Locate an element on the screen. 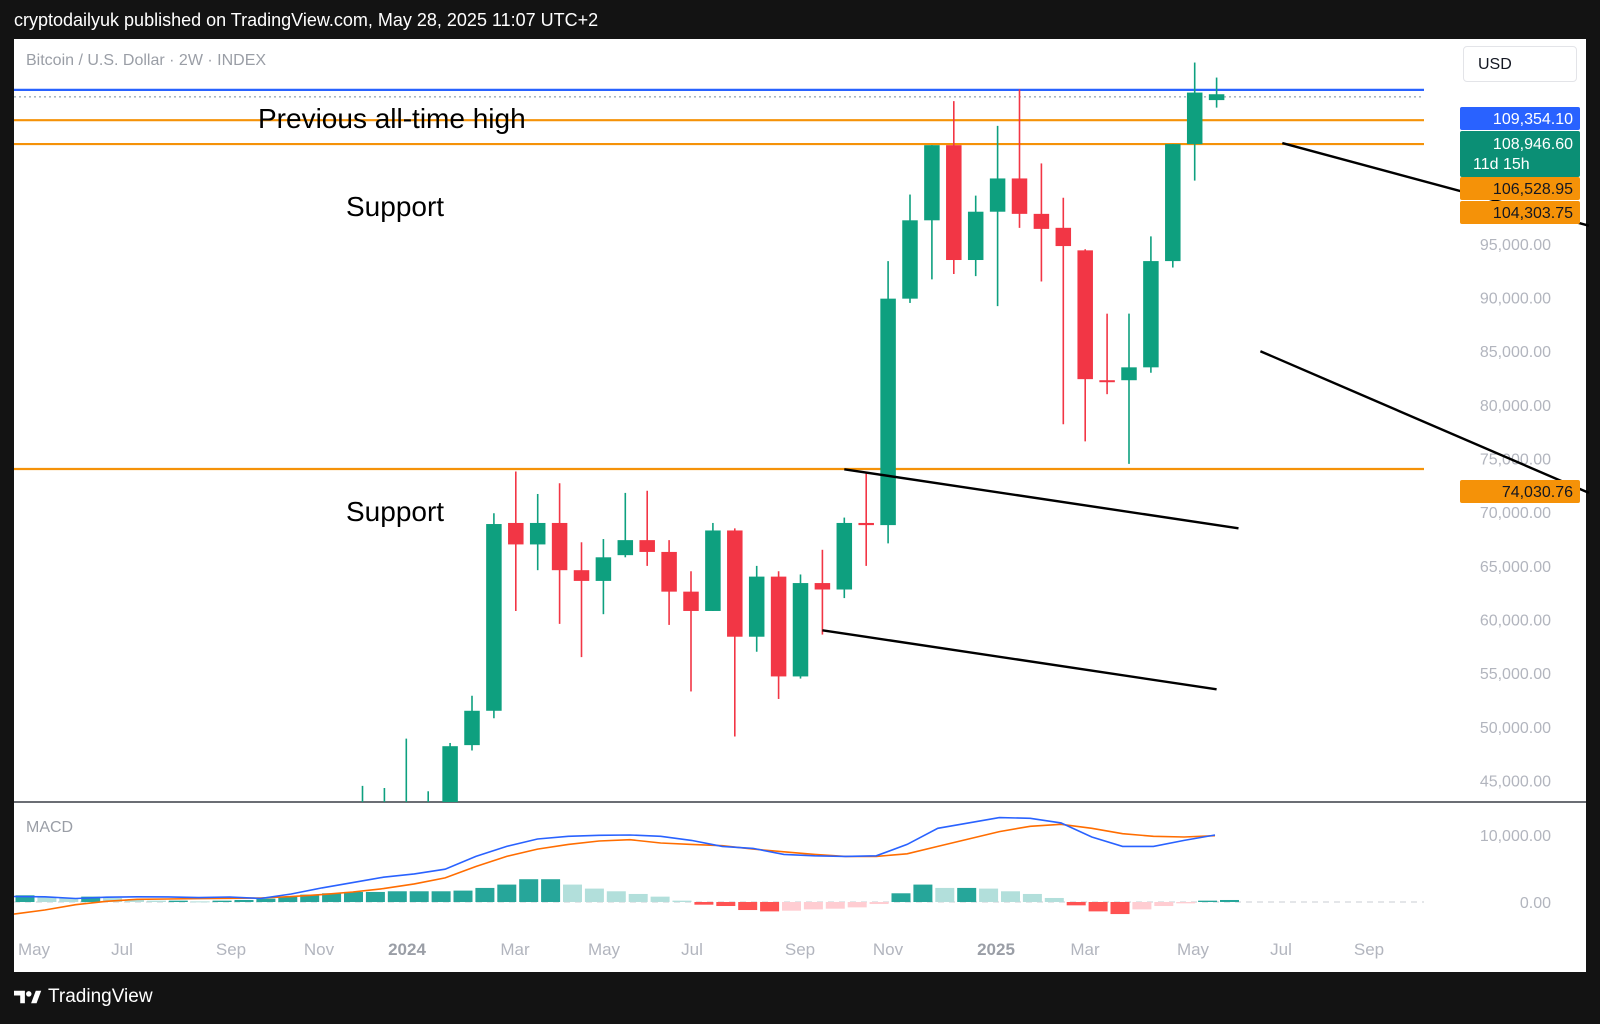 Image resolution: width=1600 pixels, height=1024 pixels. badge-level-3: 74,030.76 is located at coordinates (1537, 492).